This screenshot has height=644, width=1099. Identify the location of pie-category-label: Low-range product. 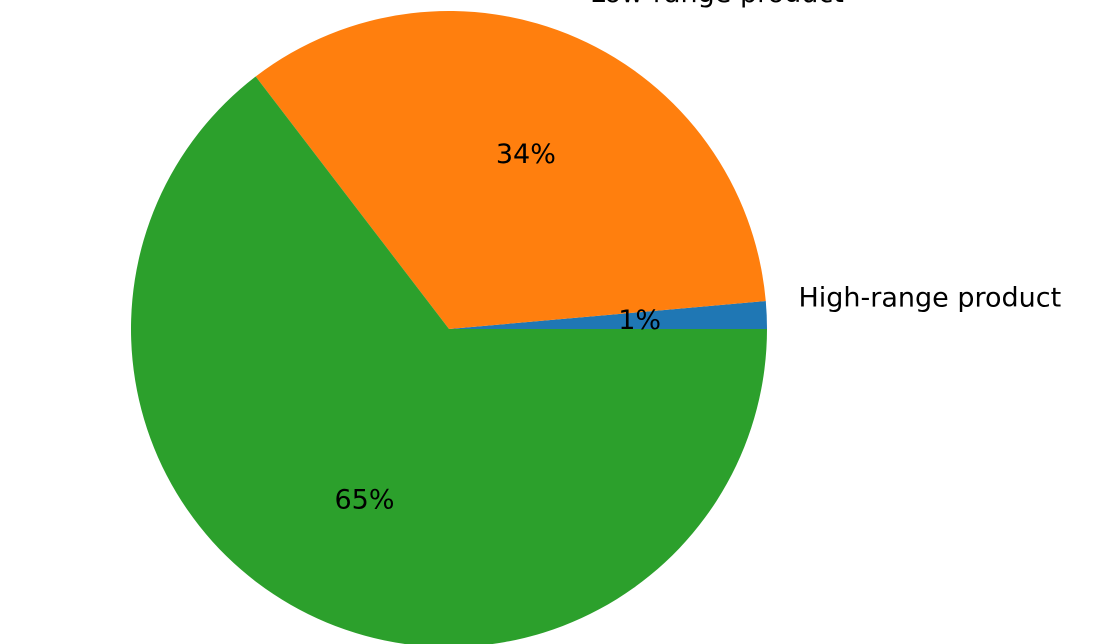
(717, 4).